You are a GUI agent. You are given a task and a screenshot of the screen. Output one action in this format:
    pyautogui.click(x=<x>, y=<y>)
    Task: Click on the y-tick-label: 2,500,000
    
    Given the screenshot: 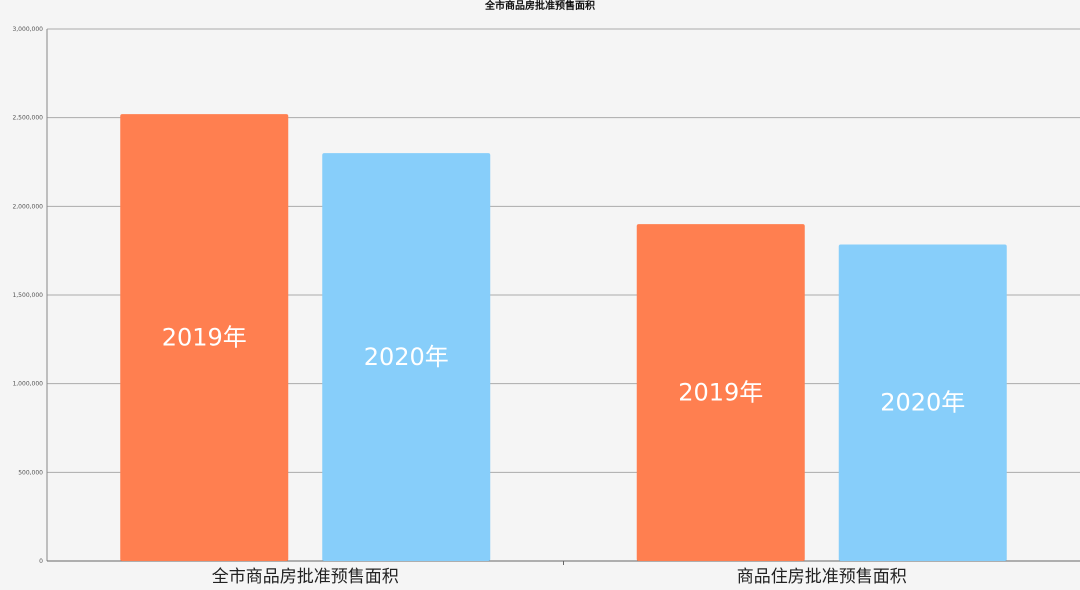 What is the action you would take?
    pyautogui.click(x=27, y=118)
    